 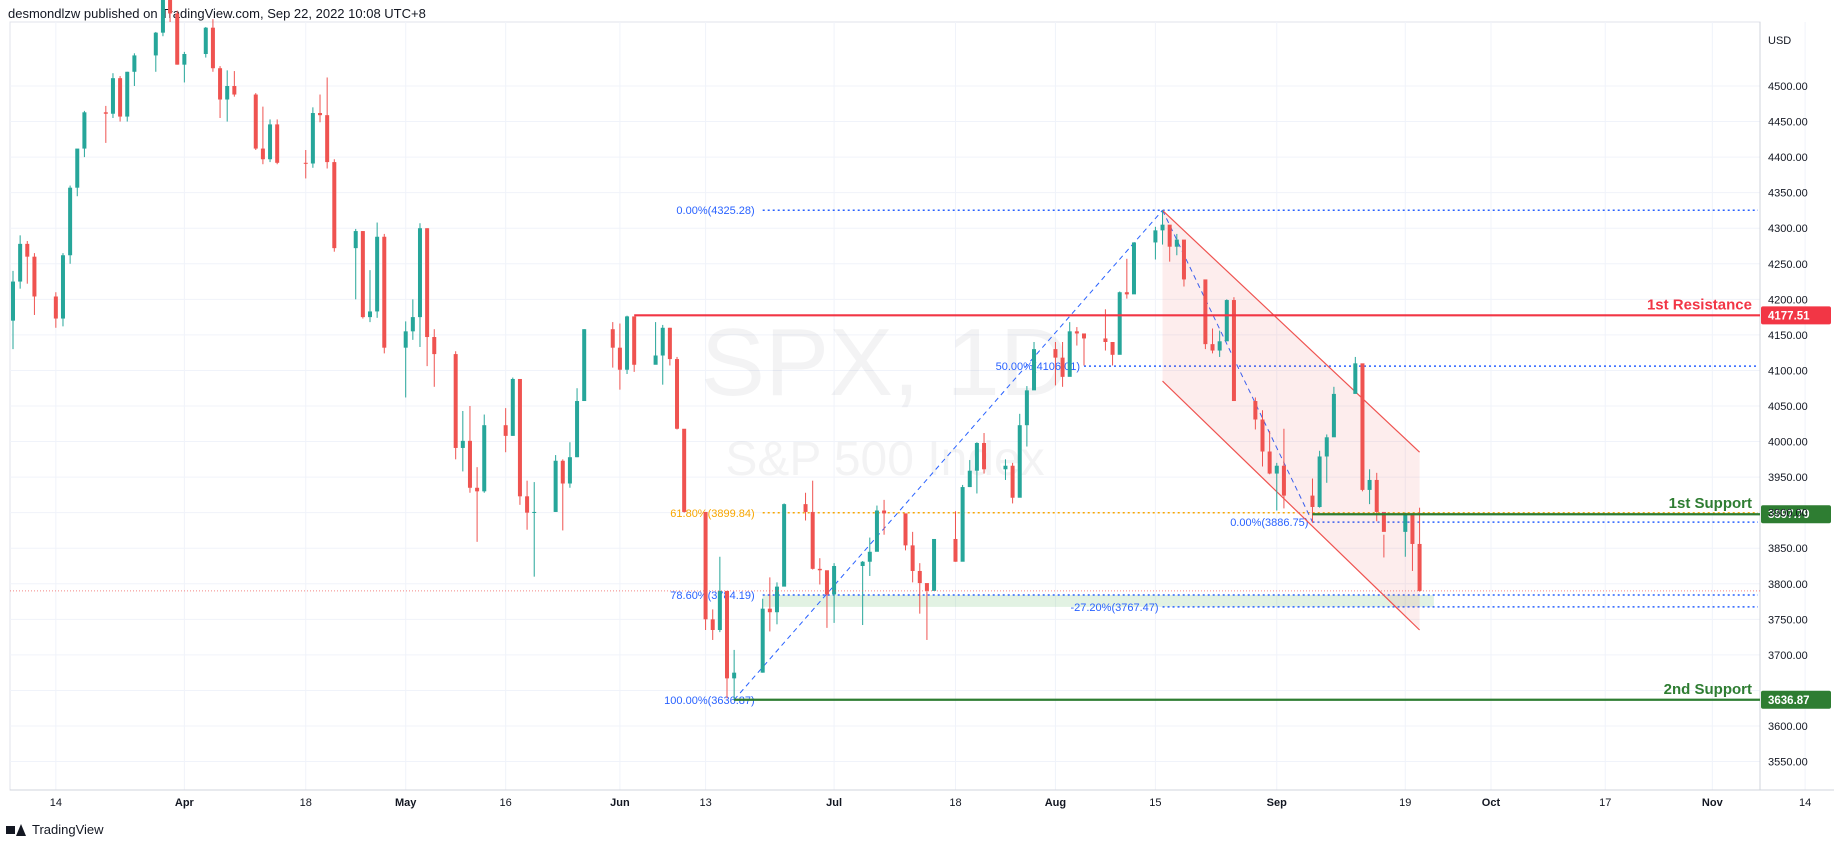 What do you see at coordinates (1605, 803) in the screenshot?
I see `time-tick-label: 17` at bounding box center [1605, 803].